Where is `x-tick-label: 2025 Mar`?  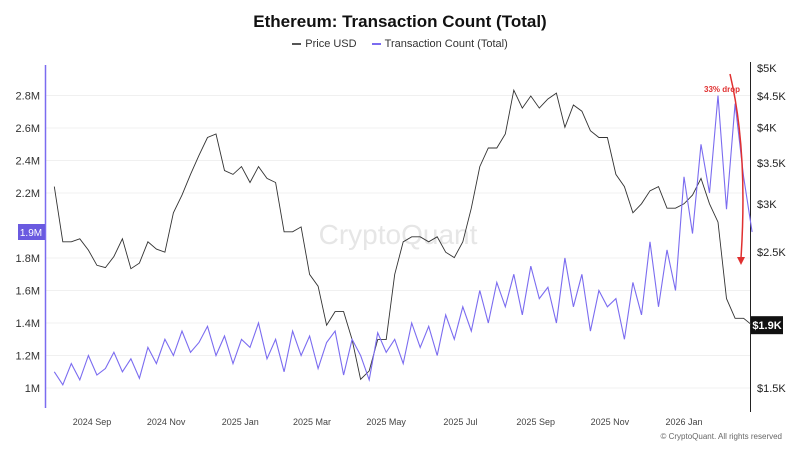
x-tick-label: 2025 Mar is located at coordinates (312, 422).